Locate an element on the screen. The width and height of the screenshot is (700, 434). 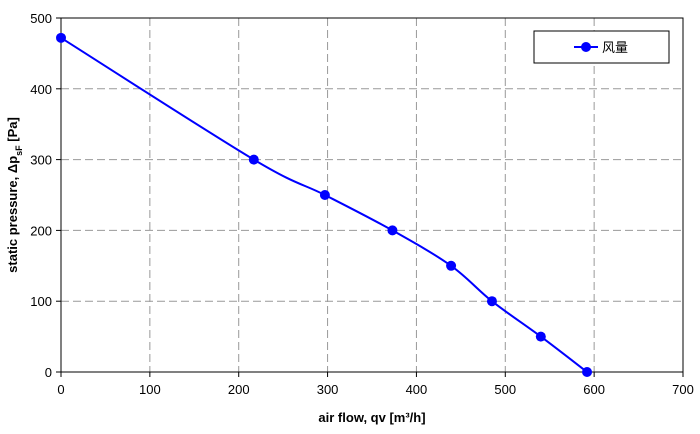
x-tick-label: 200 is located at coordinates (239, 389).